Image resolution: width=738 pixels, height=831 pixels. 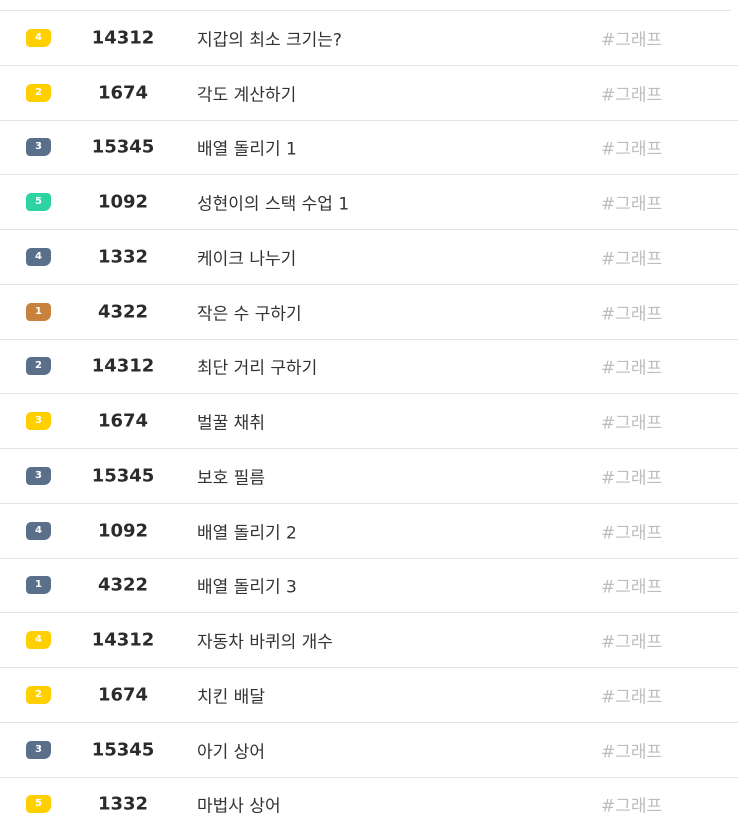 I want to click on problem-row: 3 1674 벌꿀 채취 #그래프, so click(x=369, y=421).